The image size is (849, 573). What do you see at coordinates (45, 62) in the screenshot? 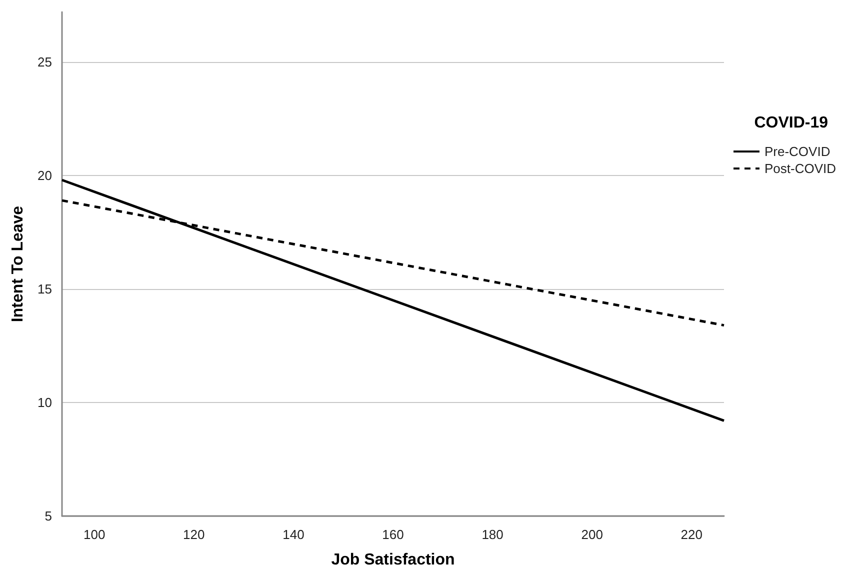
I see `y-tick-label: 25` at bounding box center [45, 62].